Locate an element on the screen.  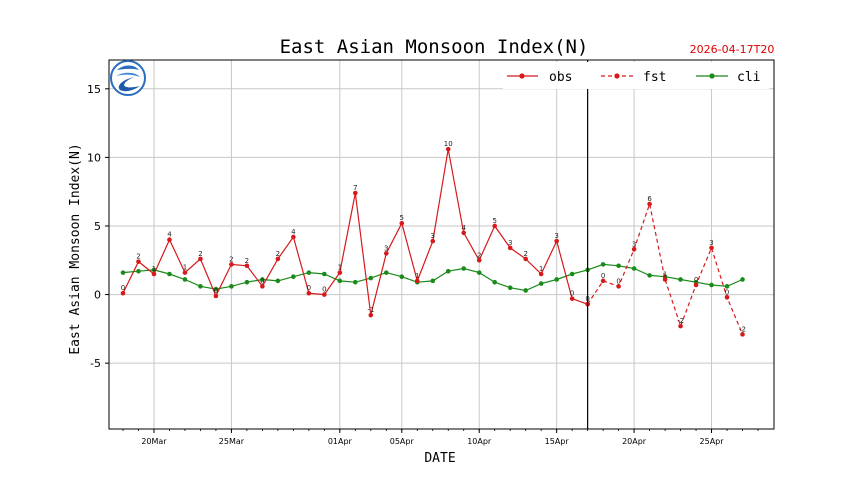
fst-data-label: -2 is located at coordinates (742, 329).